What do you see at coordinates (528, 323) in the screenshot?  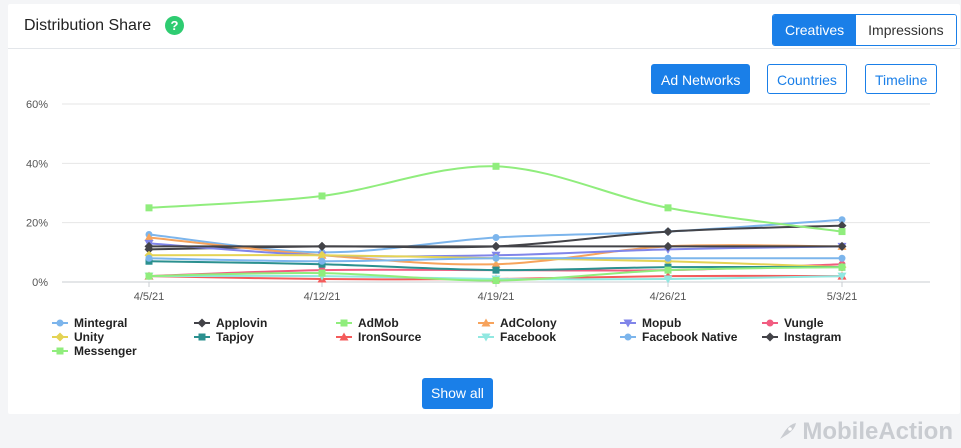 I see `legend-label: AdColony` at bounding box center [528, 323].